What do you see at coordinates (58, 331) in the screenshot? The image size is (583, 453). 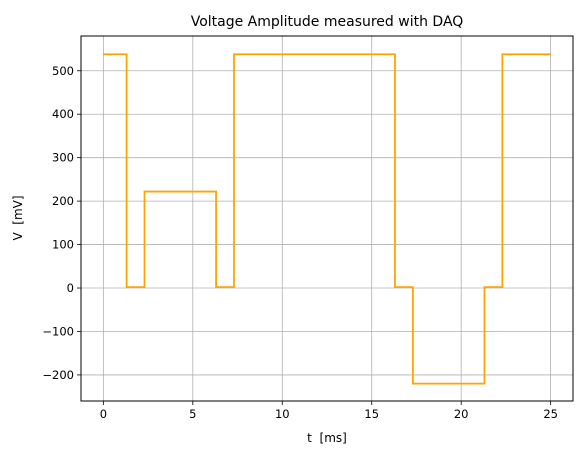 I see `y-tick-label: −100` at bounding box center [58, 331].